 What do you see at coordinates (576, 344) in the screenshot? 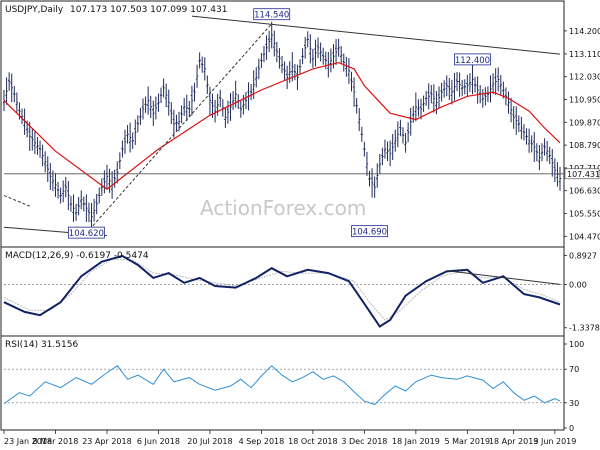
I see `rsi-tick-label: 100` at bounding box center [576, 344].